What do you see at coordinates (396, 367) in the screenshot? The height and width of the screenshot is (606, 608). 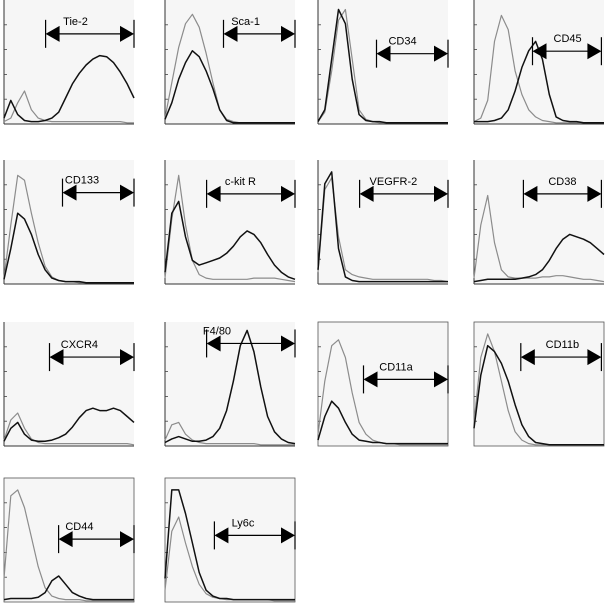 I see `marker-label: CD11a` at bounding box center [396, 367].